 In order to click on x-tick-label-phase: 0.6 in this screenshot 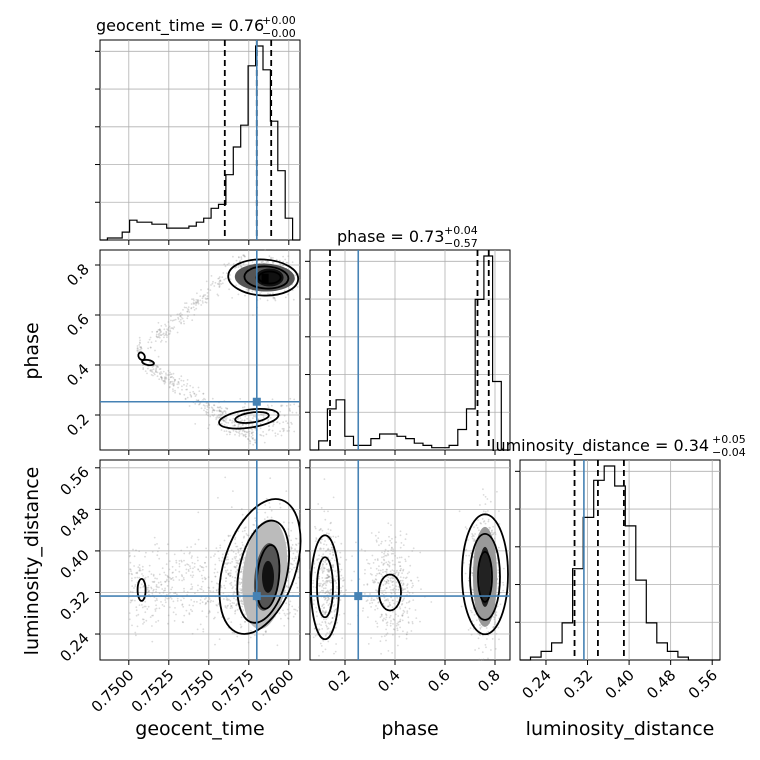, I will do `click(439, 681)`.